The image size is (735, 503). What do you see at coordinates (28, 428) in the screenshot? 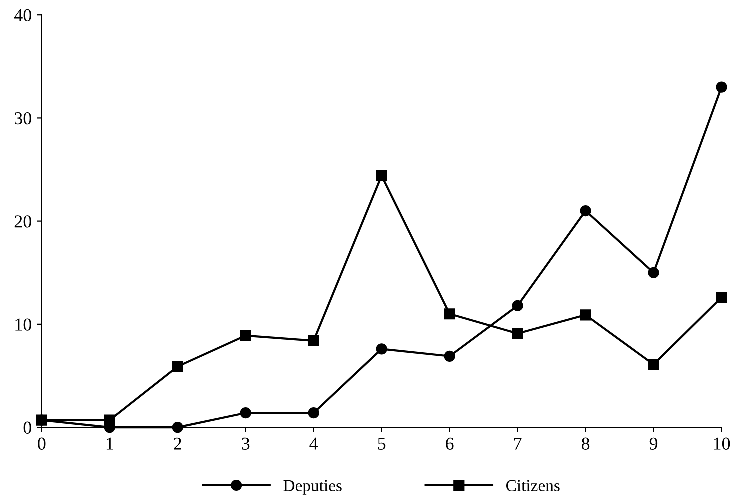
I see `y-tick-label: 0` at bounding box center [28, 428].